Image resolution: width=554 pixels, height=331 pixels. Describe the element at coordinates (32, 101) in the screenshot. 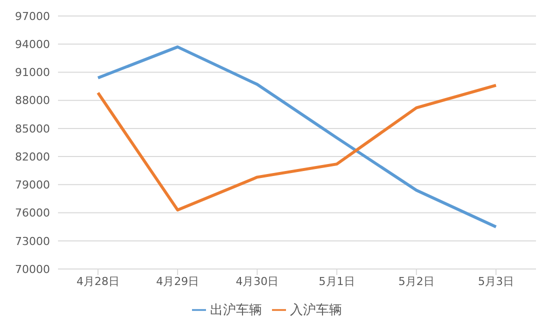

I see `y-tick-label: 88000` at that location.